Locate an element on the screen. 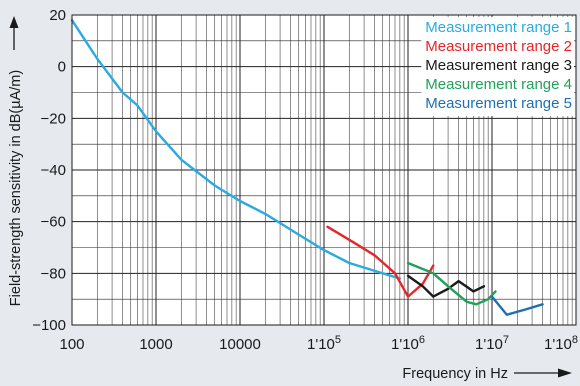 Image resolution: width=580 pixels, height=386 pixels. y-tick-label: 0 is located at coordinates (62, 67).